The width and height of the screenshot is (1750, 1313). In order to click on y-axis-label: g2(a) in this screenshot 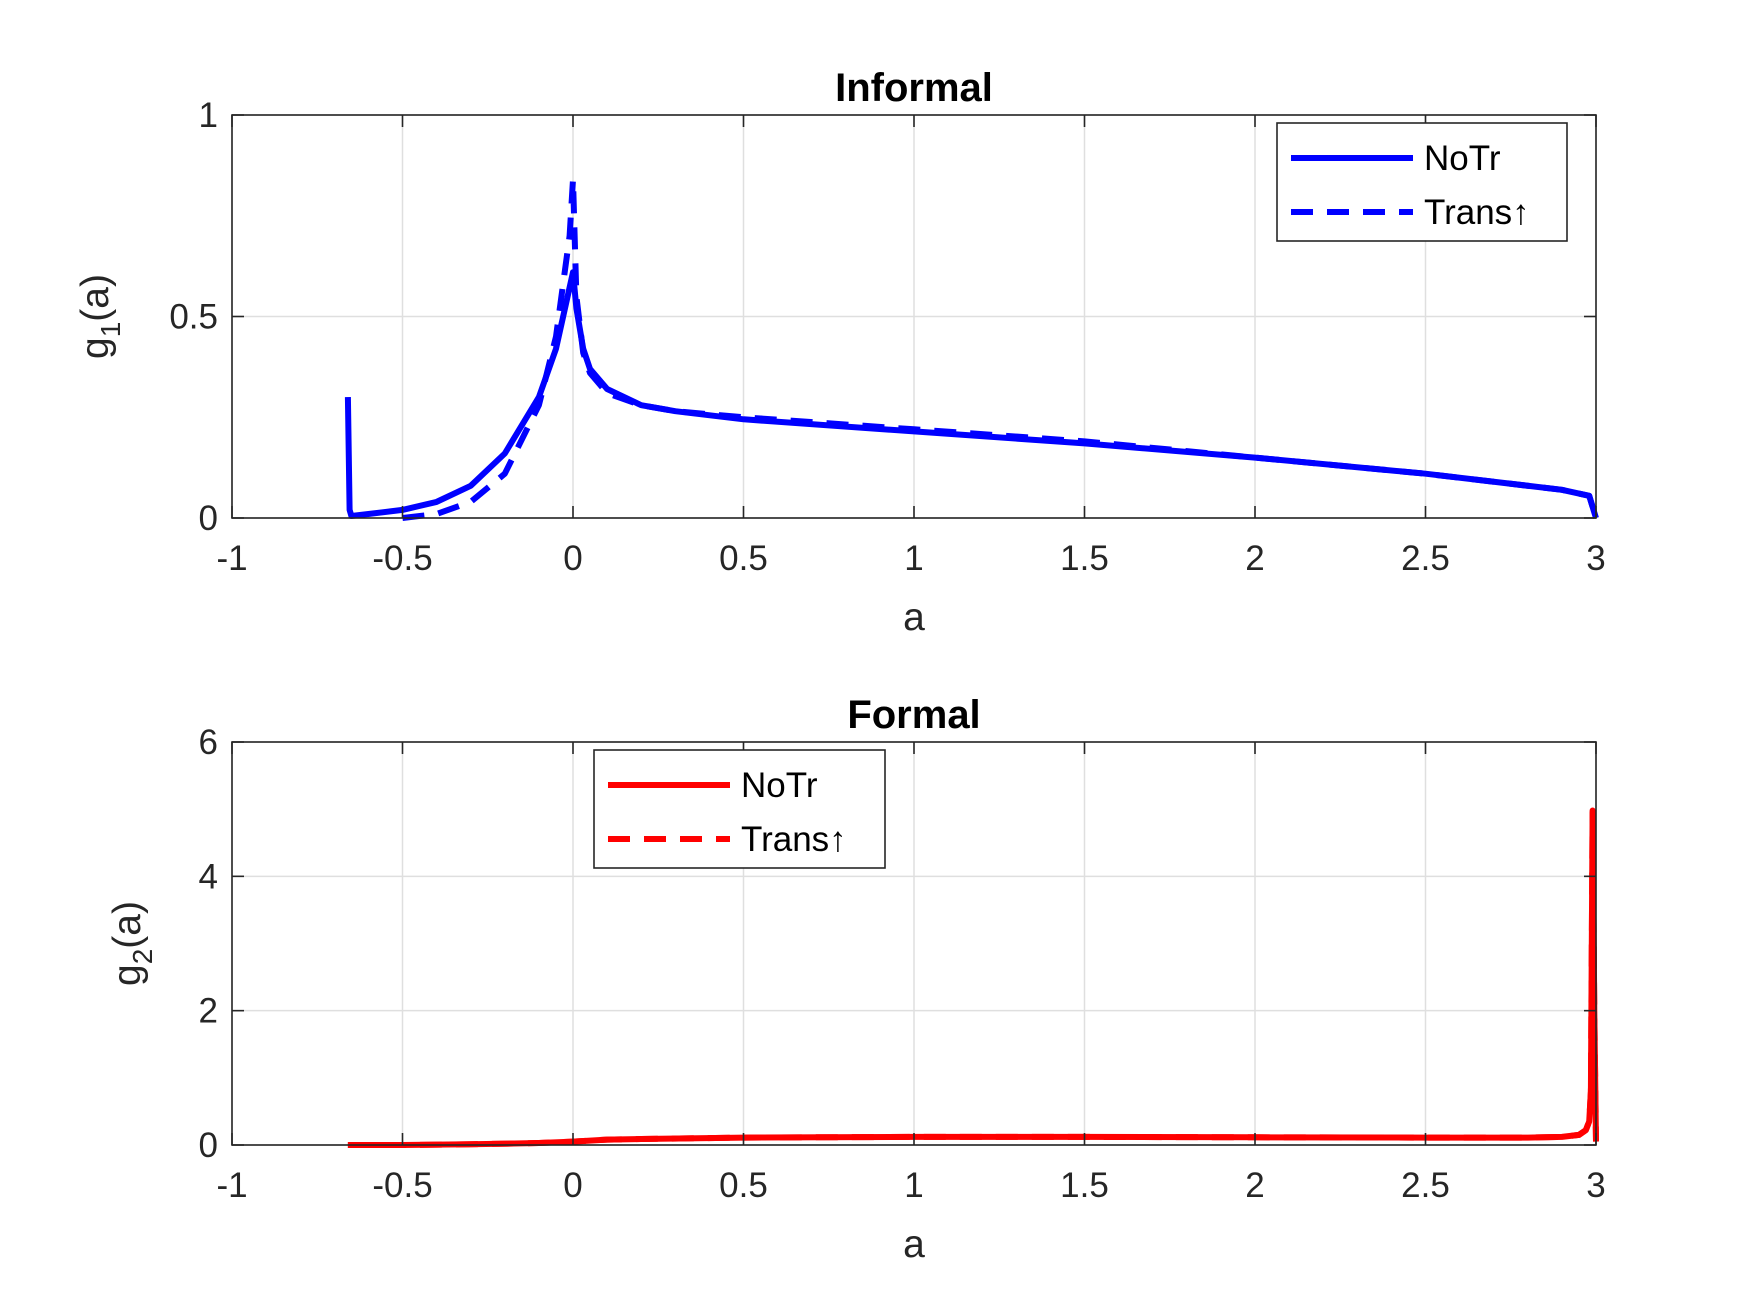, I will do `click(132, 943)`.